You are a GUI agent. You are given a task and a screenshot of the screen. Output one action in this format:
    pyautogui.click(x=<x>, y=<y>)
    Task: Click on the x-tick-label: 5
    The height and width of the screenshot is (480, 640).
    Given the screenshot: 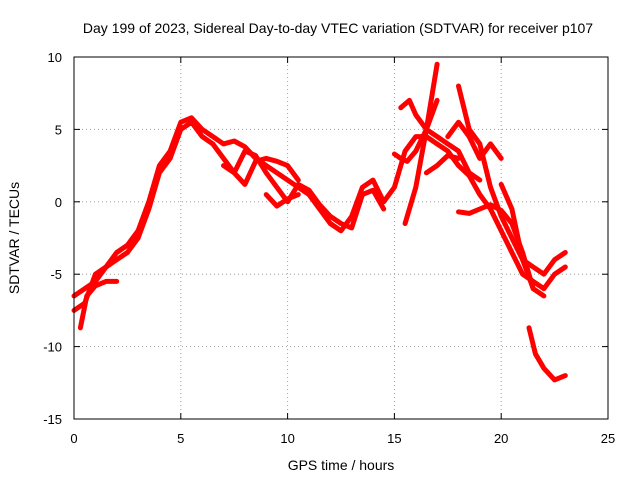 What is the action you would take?
    pyautogui.click(x=180, y=438)
    